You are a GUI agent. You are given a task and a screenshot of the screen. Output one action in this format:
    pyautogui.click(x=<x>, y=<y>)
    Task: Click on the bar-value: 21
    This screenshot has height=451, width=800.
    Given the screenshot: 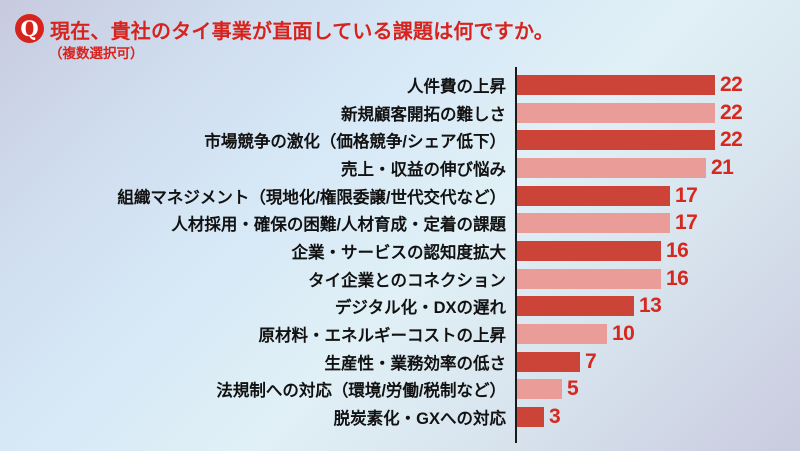 What is the action you would take?
    pyautogui.click(x=722, y=167)
    